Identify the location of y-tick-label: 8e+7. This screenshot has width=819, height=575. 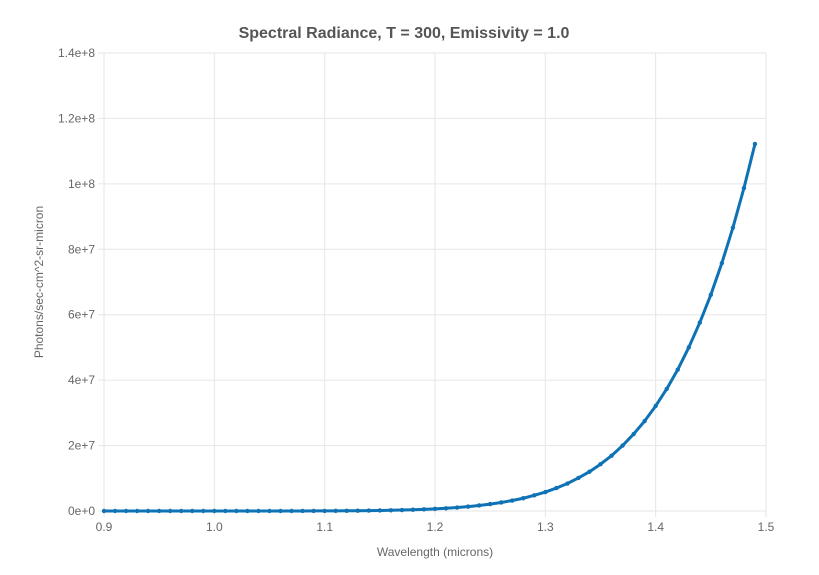
(81, 249).